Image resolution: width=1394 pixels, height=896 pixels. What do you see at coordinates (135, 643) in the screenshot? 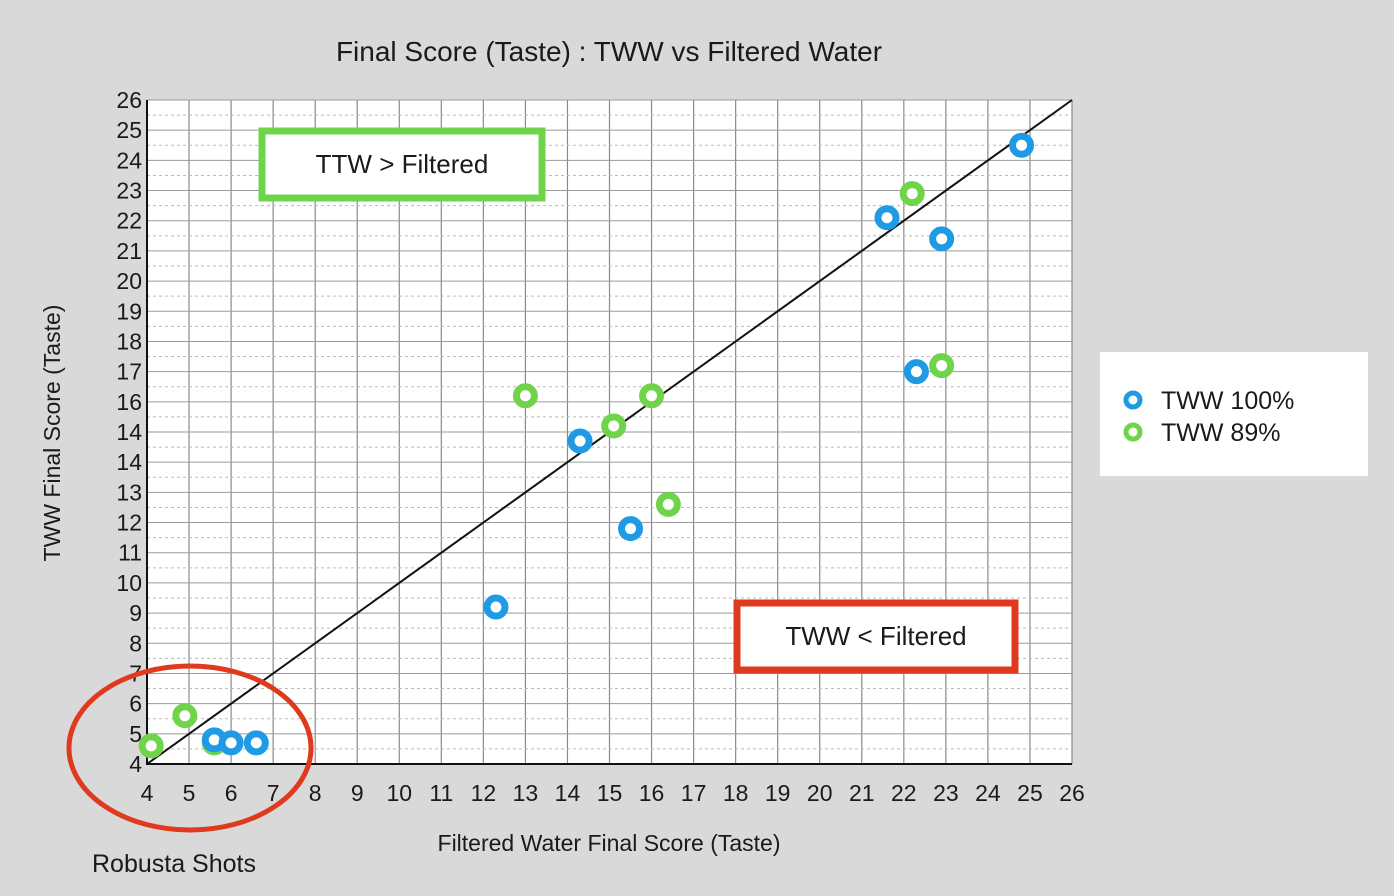
I see `y-tick-label: 8` at bounding box center [135, 643].